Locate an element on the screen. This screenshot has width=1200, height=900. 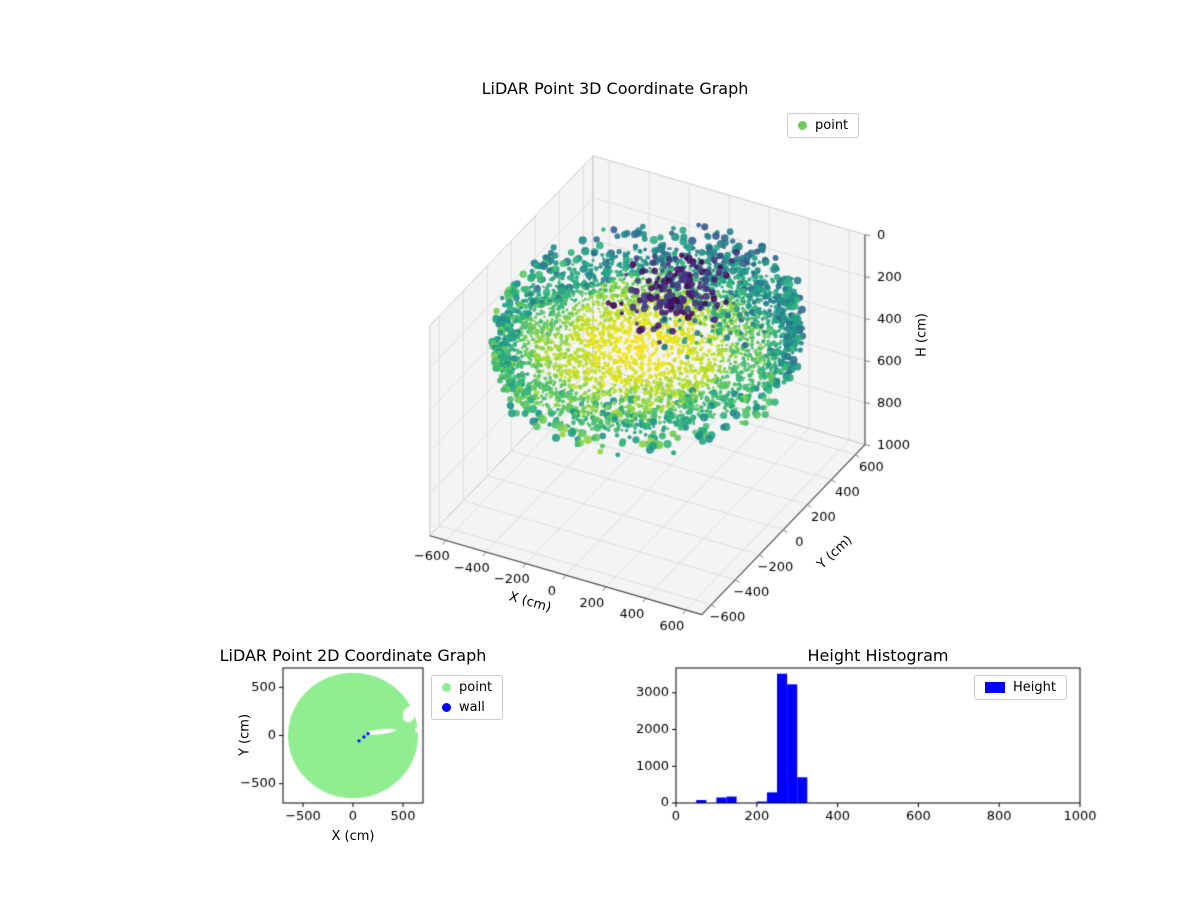
plot2d-xlabel: X (cm) is located at coordinates (353, 836).